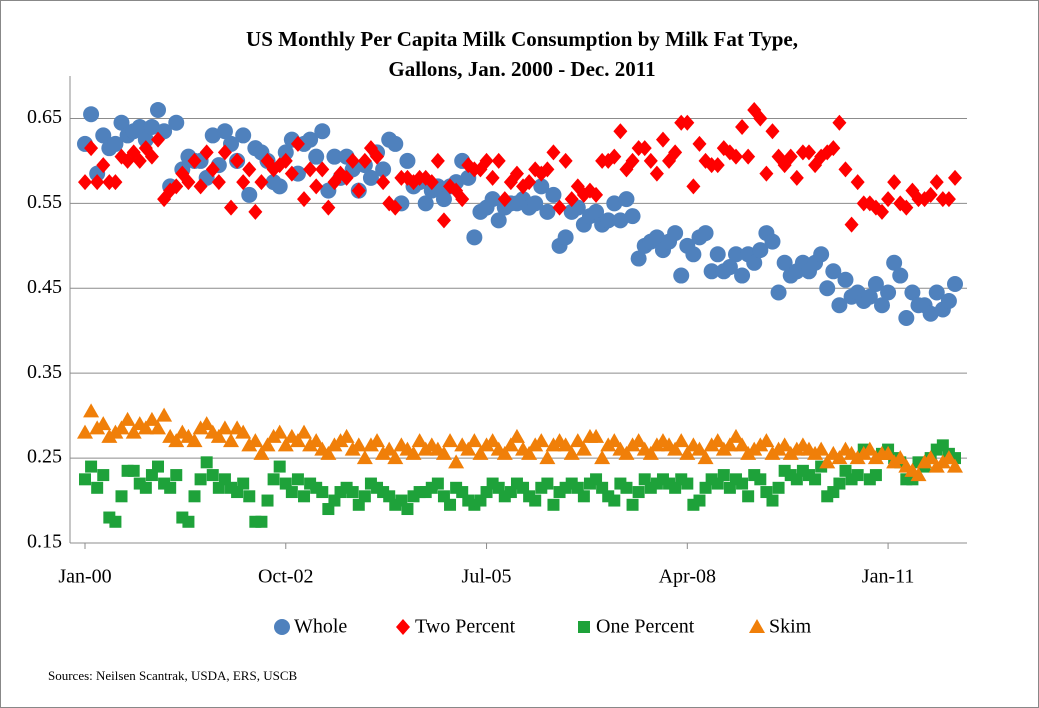 This screenshot has width=1039, height=708. What do you see at coordinates (790, 627) in the screenshot?
I see `legend-label: Skim` at bounding box center [790, 627].